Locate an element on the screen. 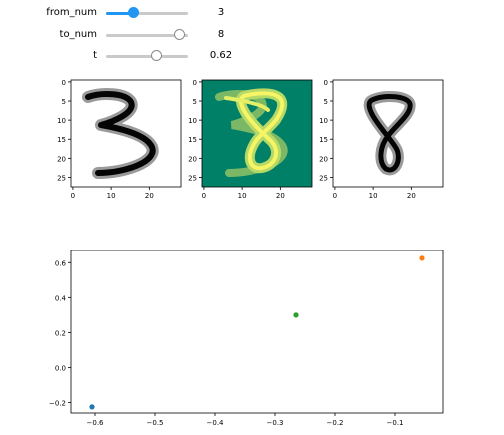  interp-top-bar is located at coordinates (247, 104).